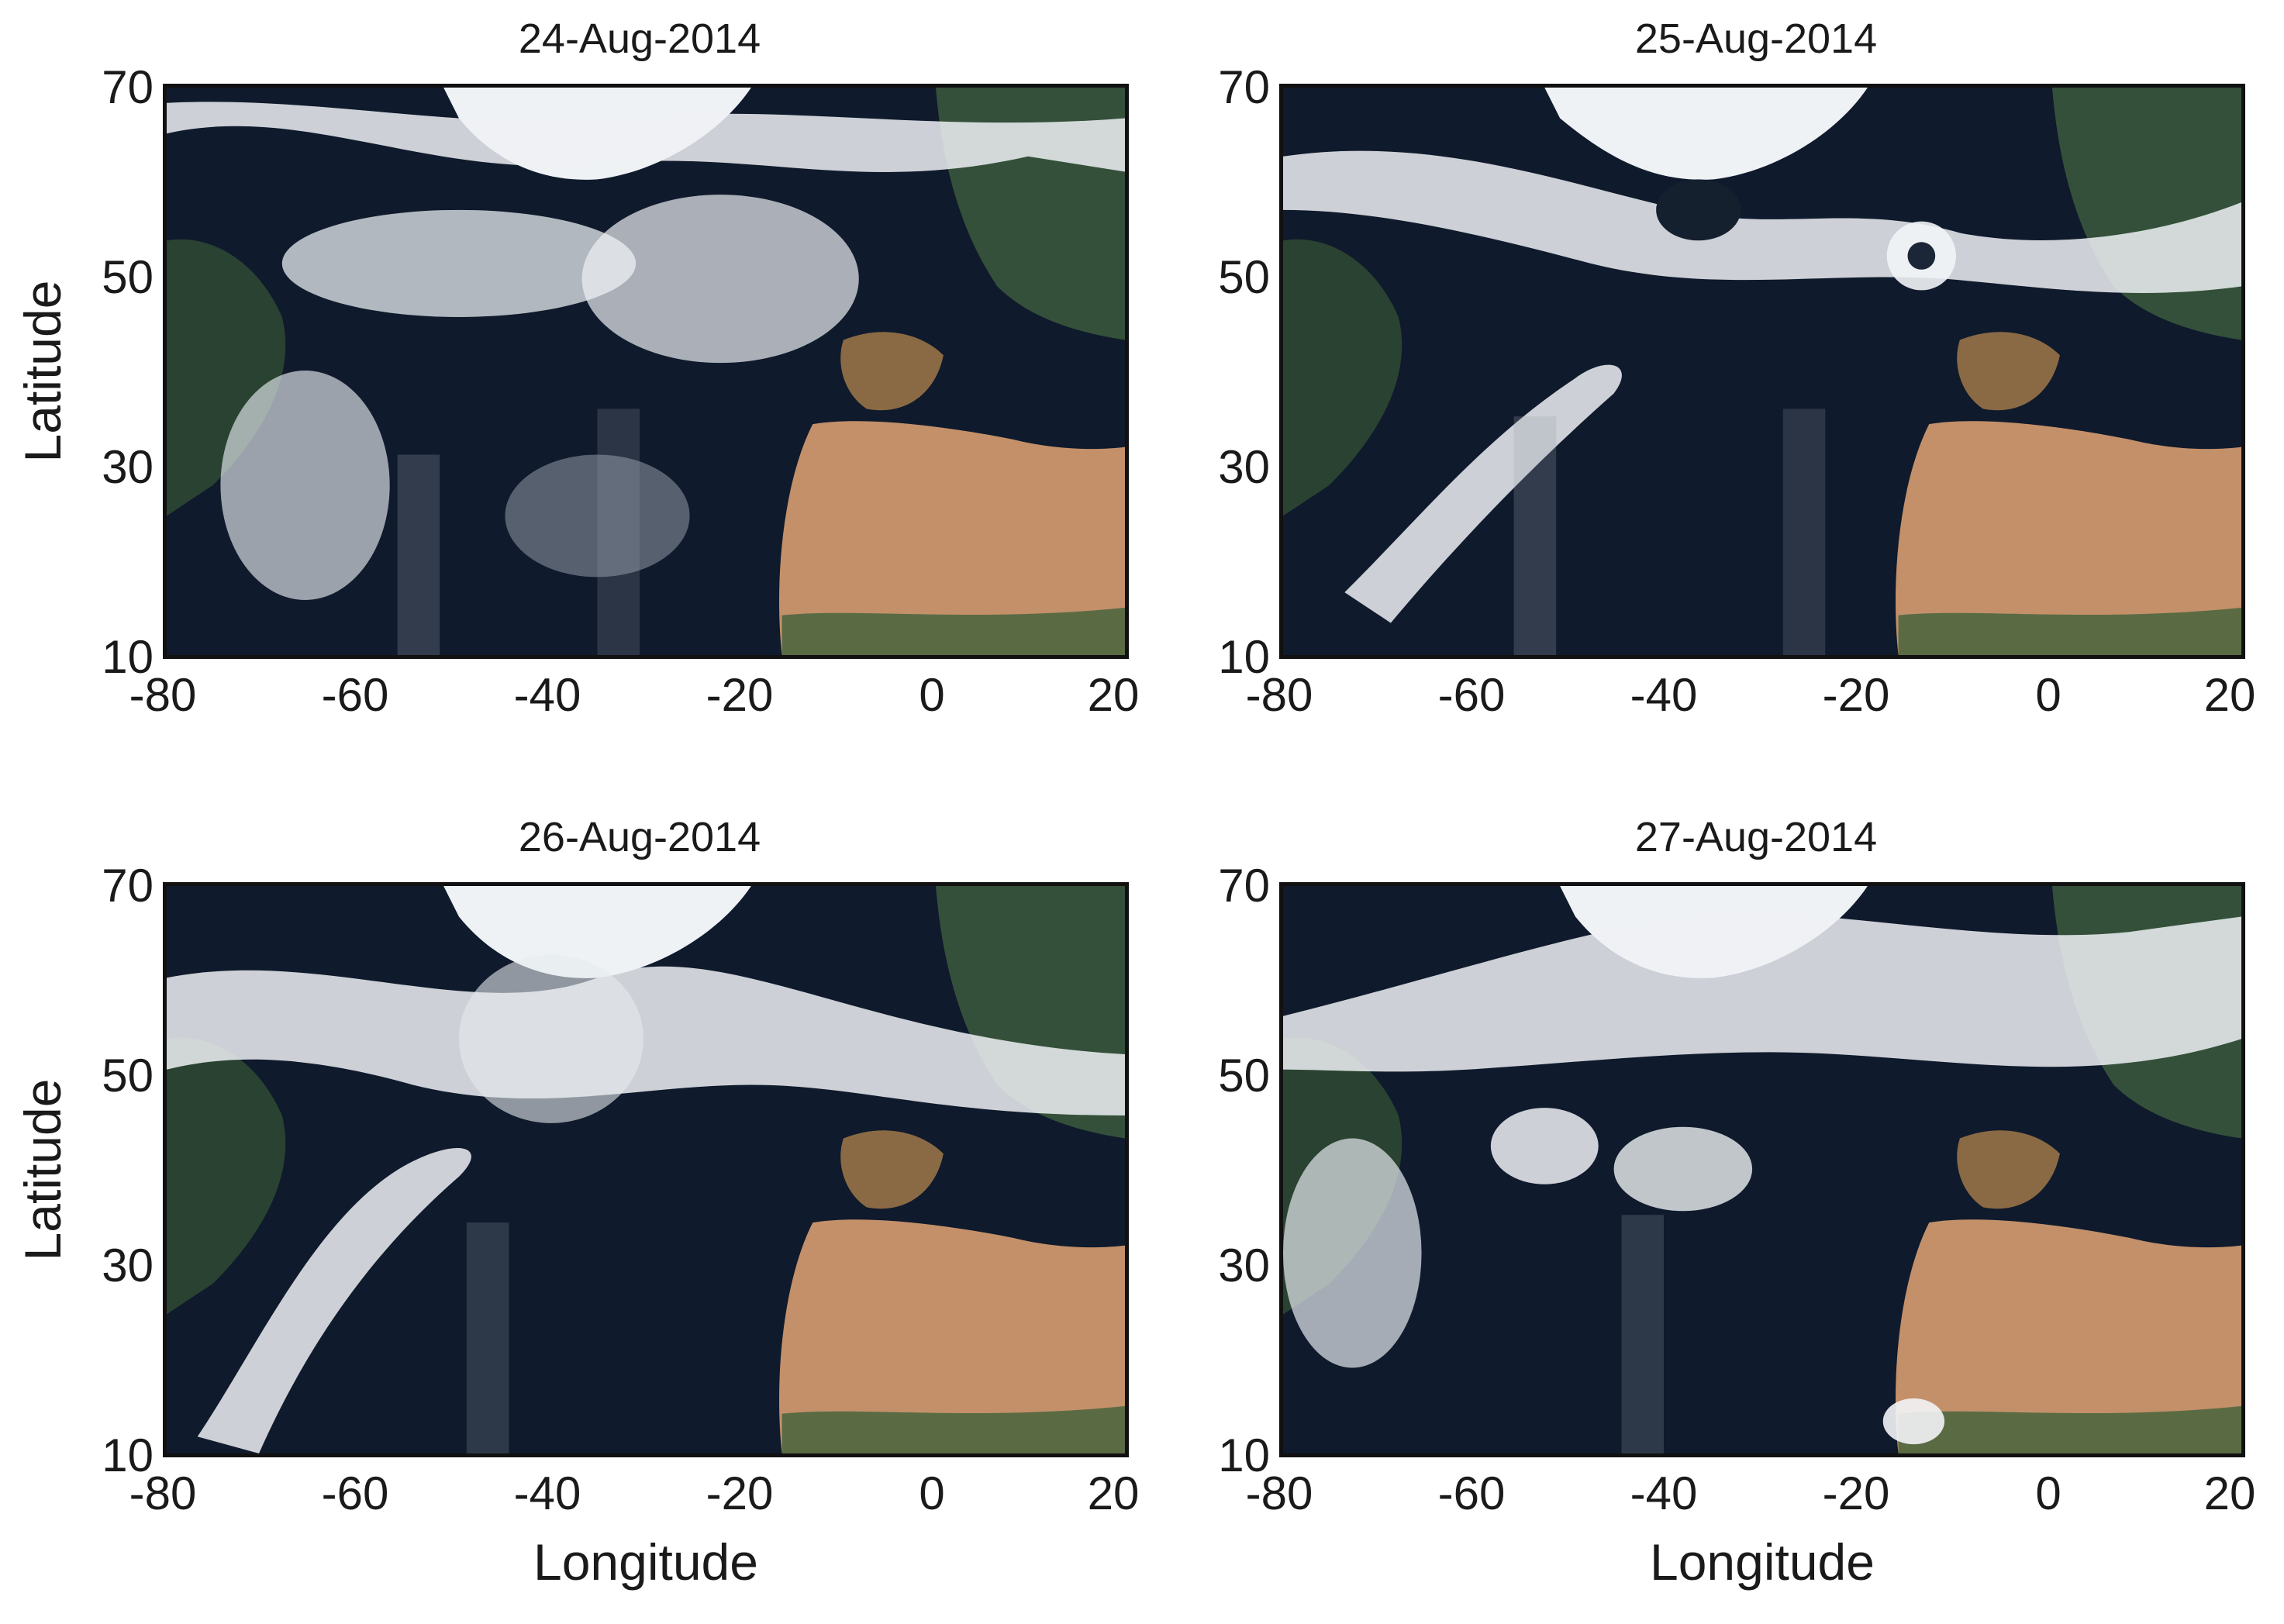 This screenshot has width=2284, height=1624. Describe the element at coordinates (639, 837) in the screenshot. I see `panel-title: 26-Aug-2014` at that location.